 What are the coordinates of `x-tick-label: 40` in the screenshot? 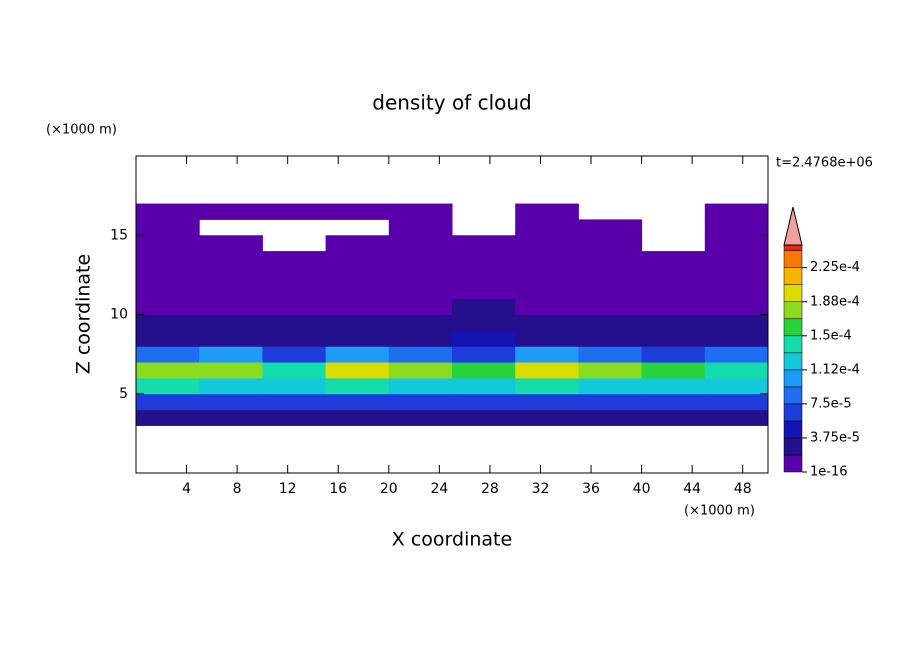 It's located at (642, 489).